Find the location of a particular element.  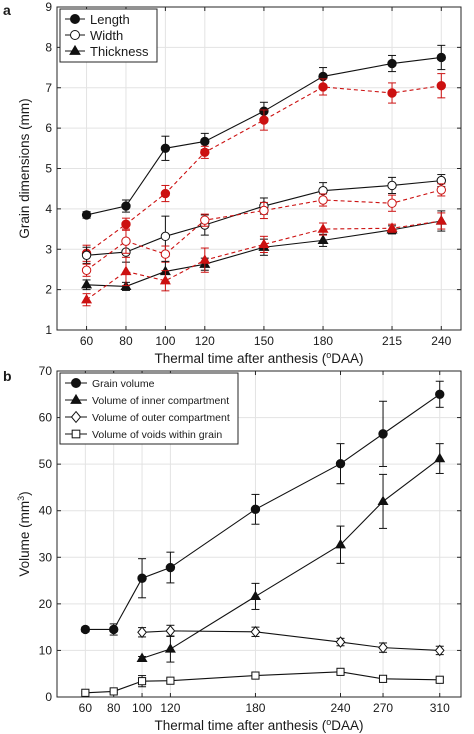

y-tick-label: 1 is located at coordinates (48, 330).